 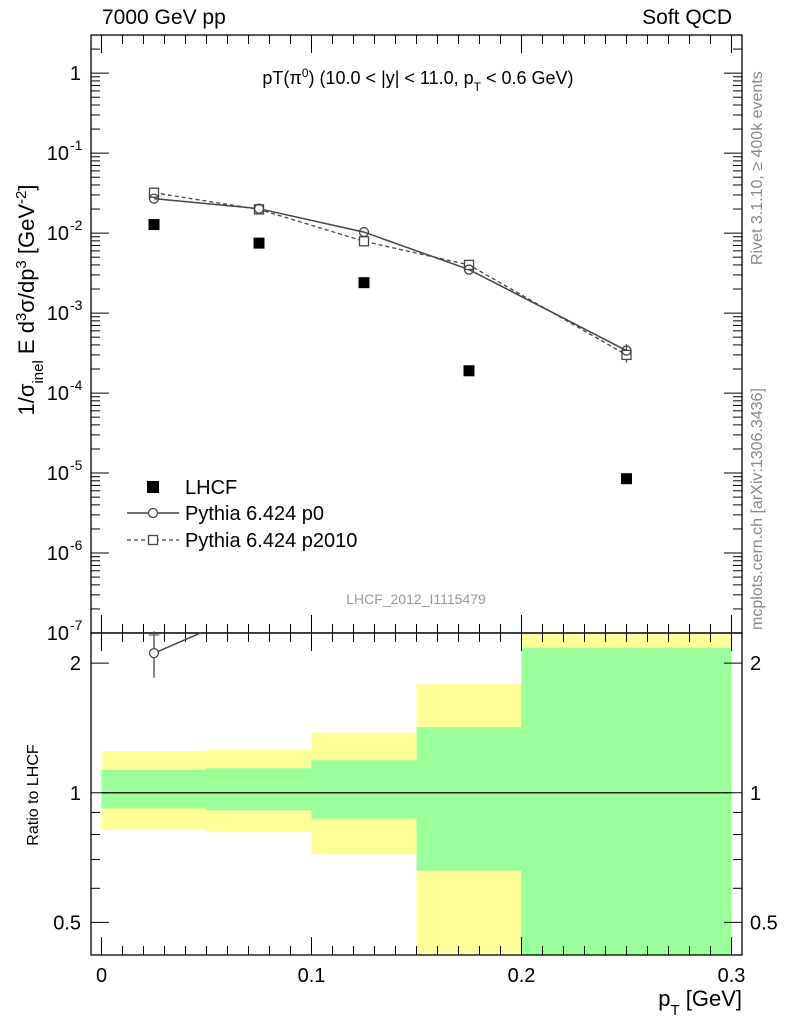 I want to click on series-line-pythia-p0, so click(x=390, y=274).